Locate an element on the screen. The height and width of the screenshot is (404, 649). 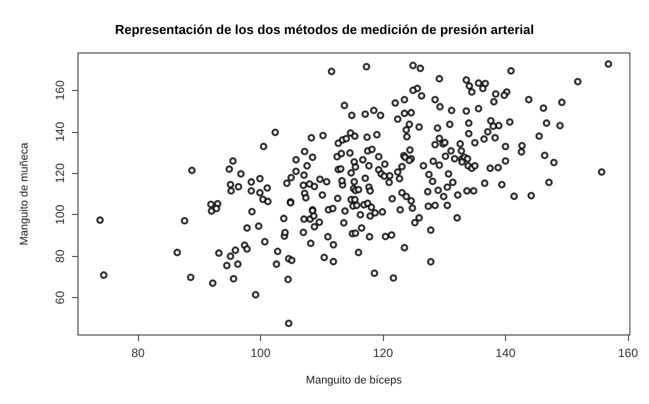
y-tick-label: 140 is located at coordinates (60, 131).